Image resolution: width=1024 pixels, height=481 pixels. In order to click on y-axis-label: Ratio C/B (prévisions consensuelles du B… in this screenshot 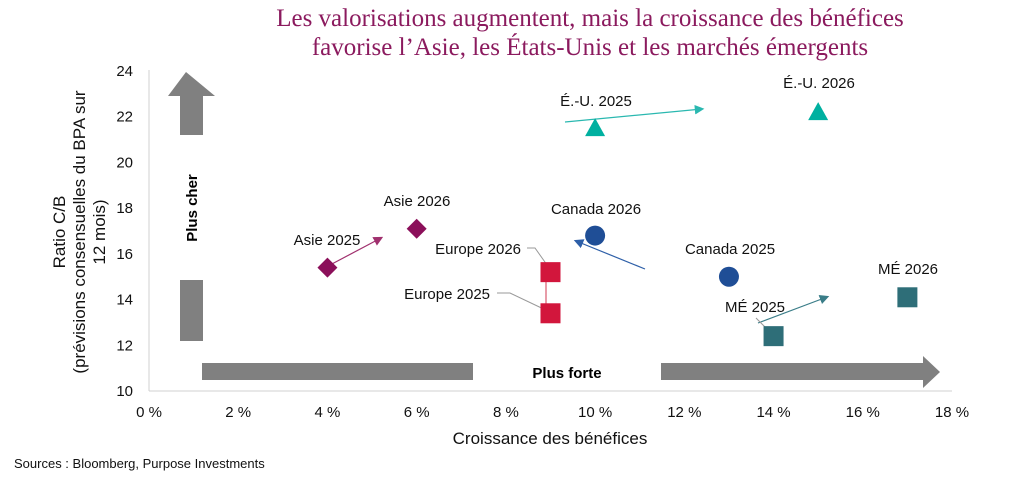, I will do `click(79, 232)`.